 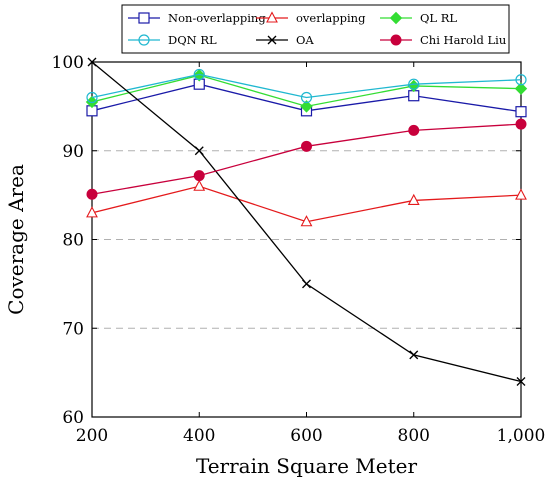 I want to click on legend-label: overlapping, so click(x=331, y=18).